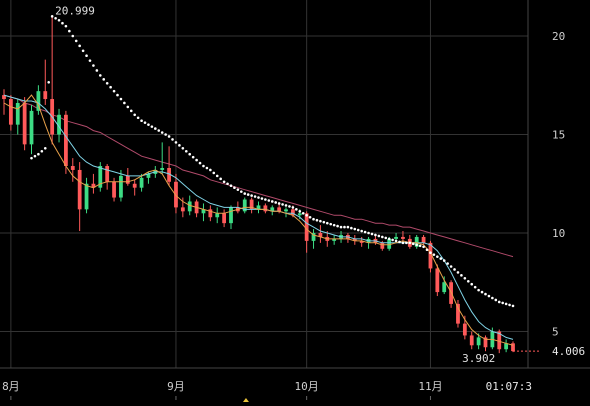 This screenshot has height=406, width=590. I want to click on y-tick-label: 15, so click(558, 135).